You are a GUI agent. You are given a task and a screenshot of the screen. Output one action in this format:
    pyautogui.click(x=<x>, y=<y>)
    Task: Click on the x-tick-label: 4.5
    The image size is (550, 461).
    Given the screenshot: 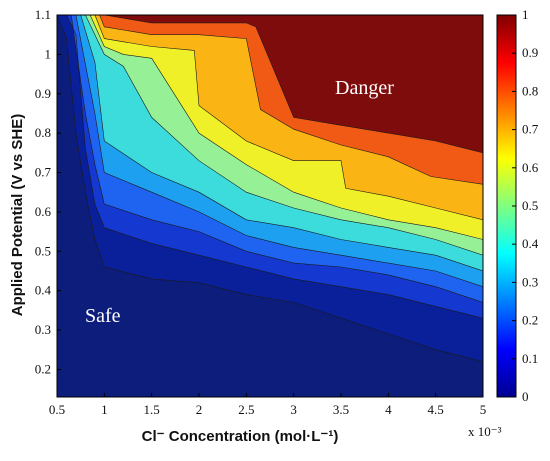 What is the action you would take?
    pyautogui.click(x=436, y=409)
    